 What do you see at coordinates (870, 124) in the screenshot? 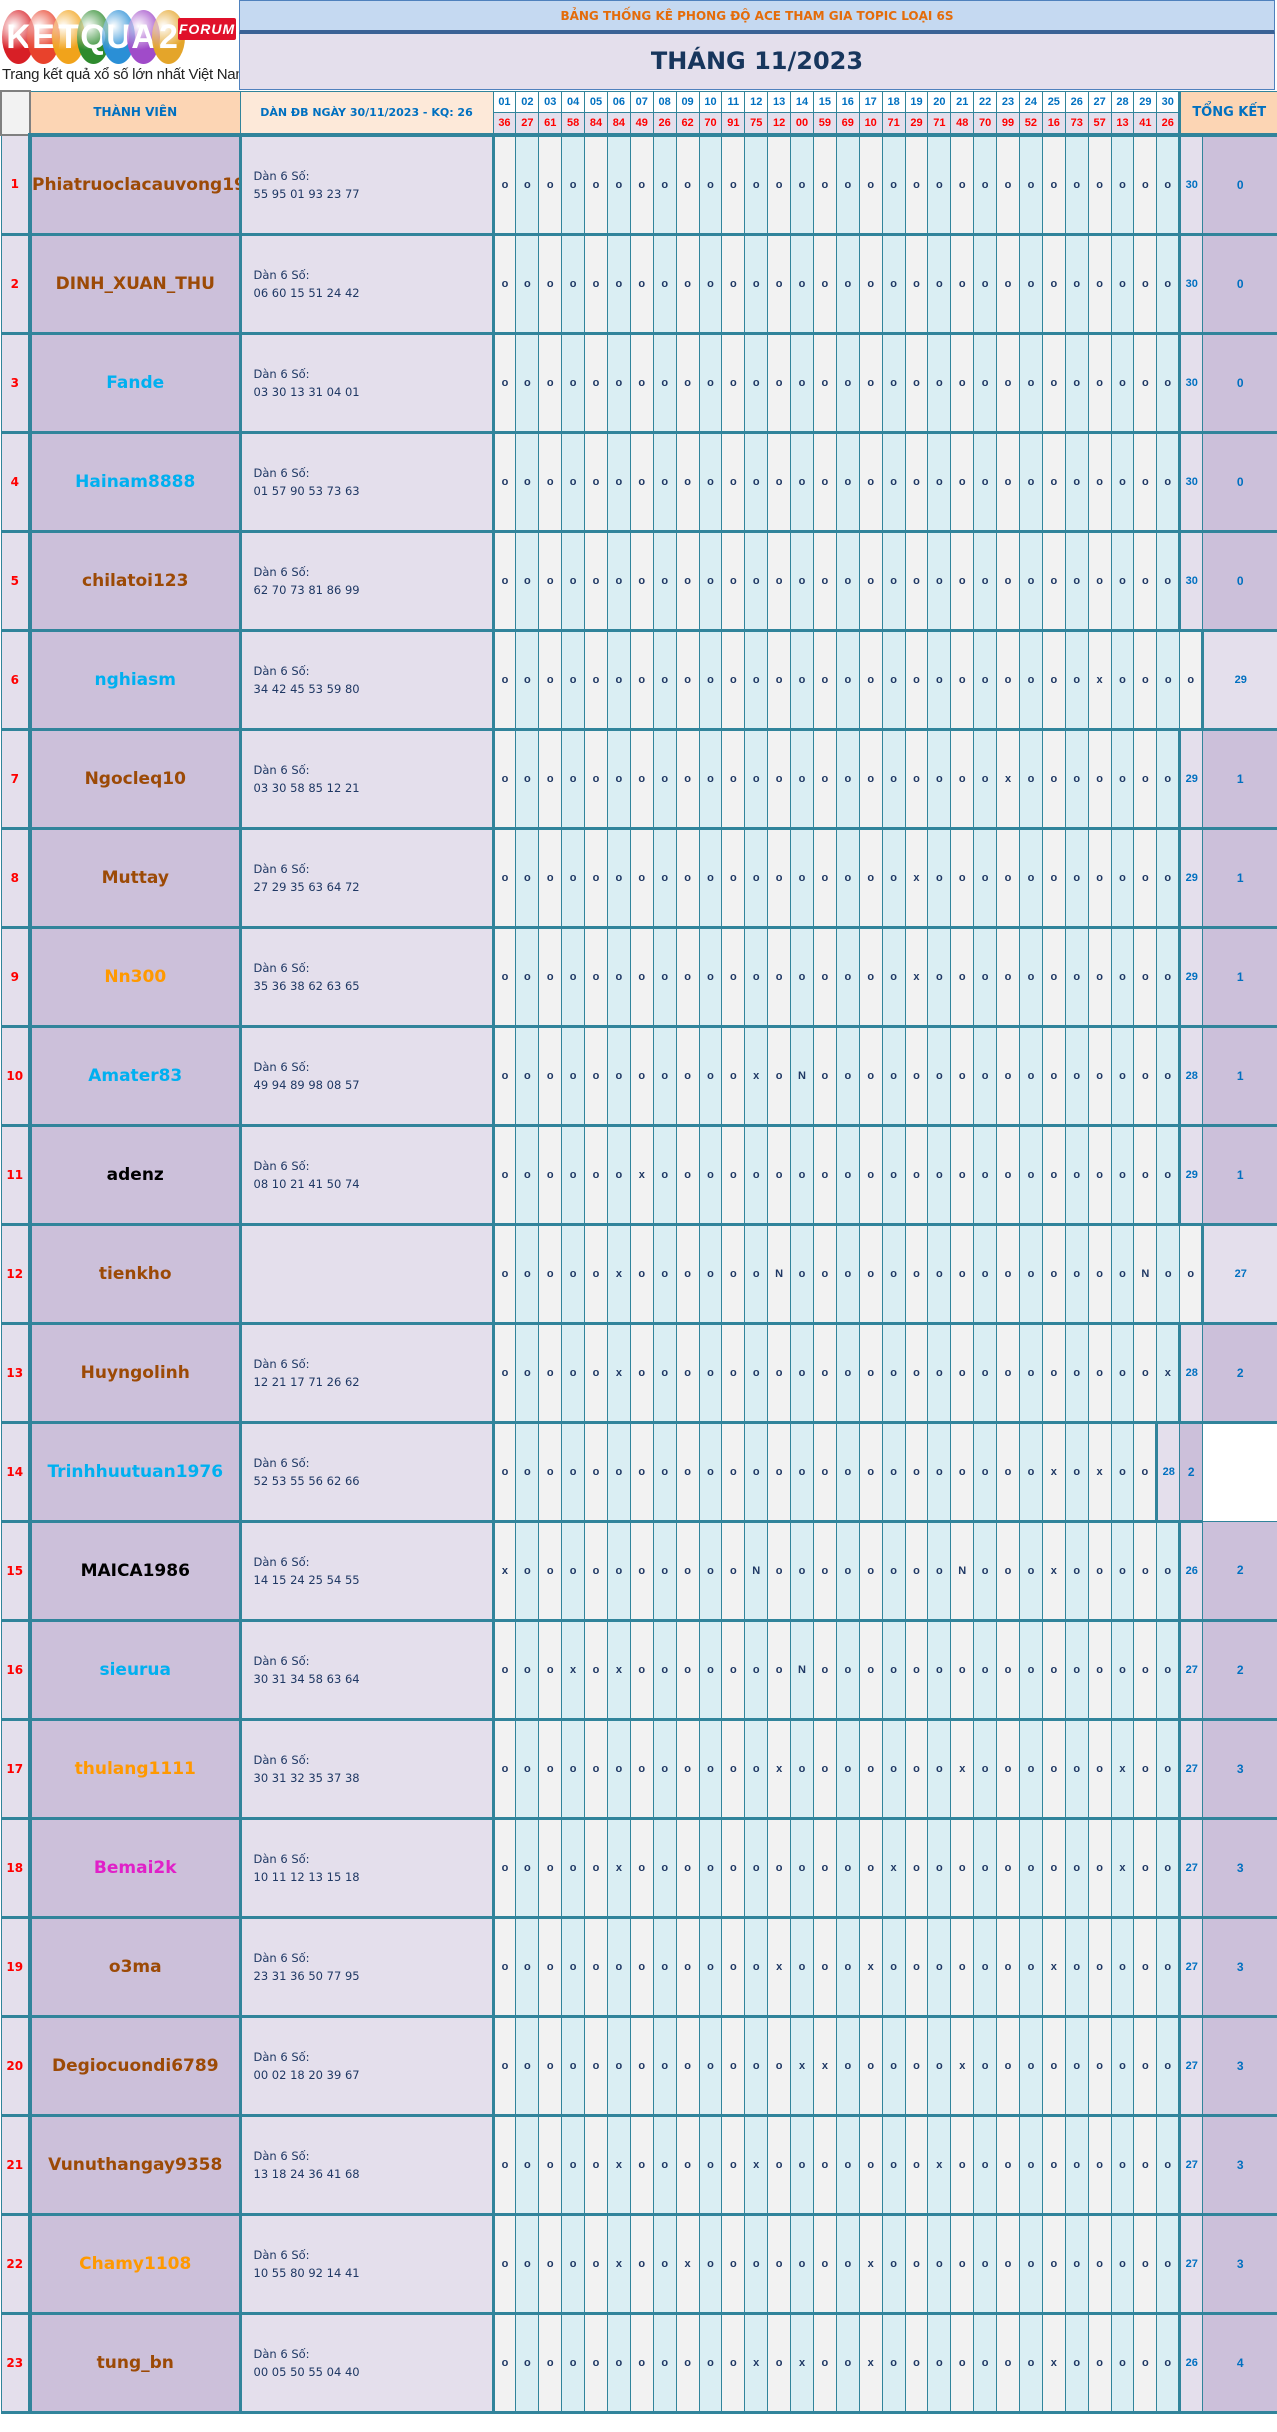
I see `day-result: 10` at bounding box center [870, 124].